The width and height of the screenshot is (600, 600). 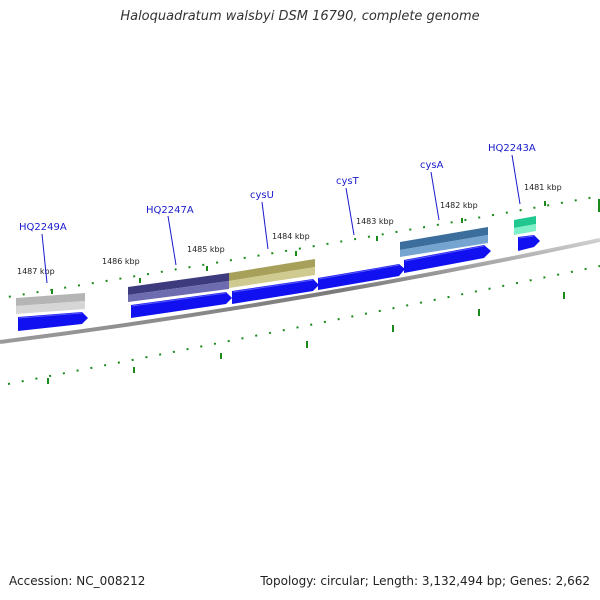 What do you see at coordinates (77, 581) in the screenshot?
I see `accession-label: Accession: NC_008212` at bounding box center [77, 581].